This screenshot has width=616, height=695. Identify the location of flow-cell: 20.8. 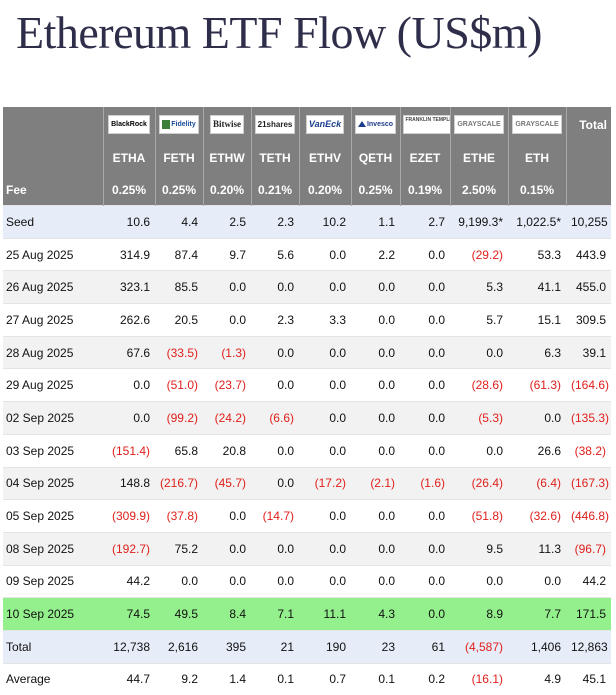
(227, 450).